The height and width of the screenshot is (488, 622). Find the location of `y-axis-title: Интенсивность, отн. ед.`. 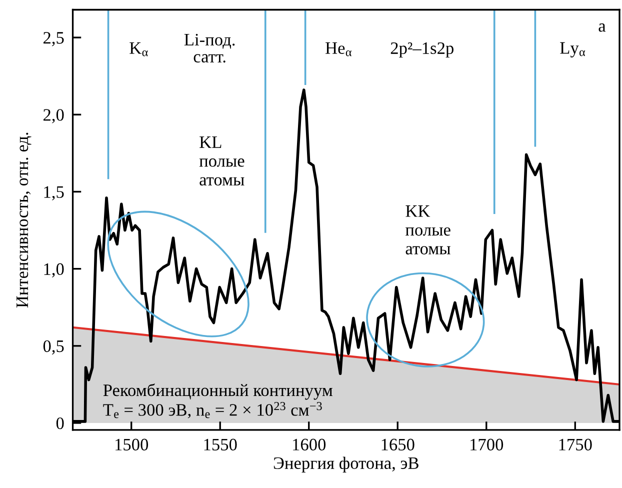

y-axis-title: Интенсивность, отн. ед. is located at coordinates (24, 220).